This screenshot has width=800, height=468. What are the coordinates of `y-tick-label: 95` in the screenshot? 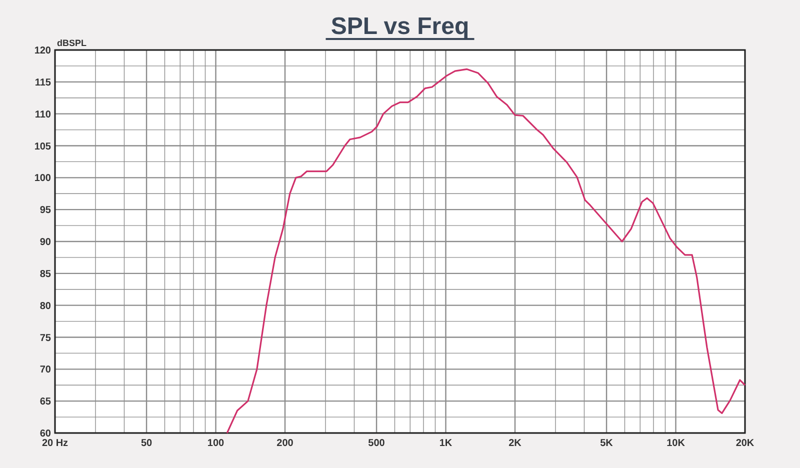 It's located at (46, 210).